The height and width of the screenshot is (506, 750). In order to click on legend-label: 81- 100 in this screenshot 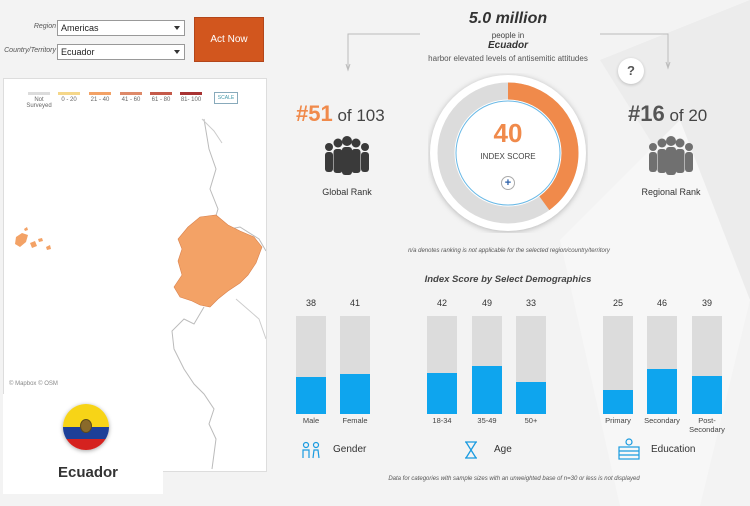, I will do `click(191, 100)`.